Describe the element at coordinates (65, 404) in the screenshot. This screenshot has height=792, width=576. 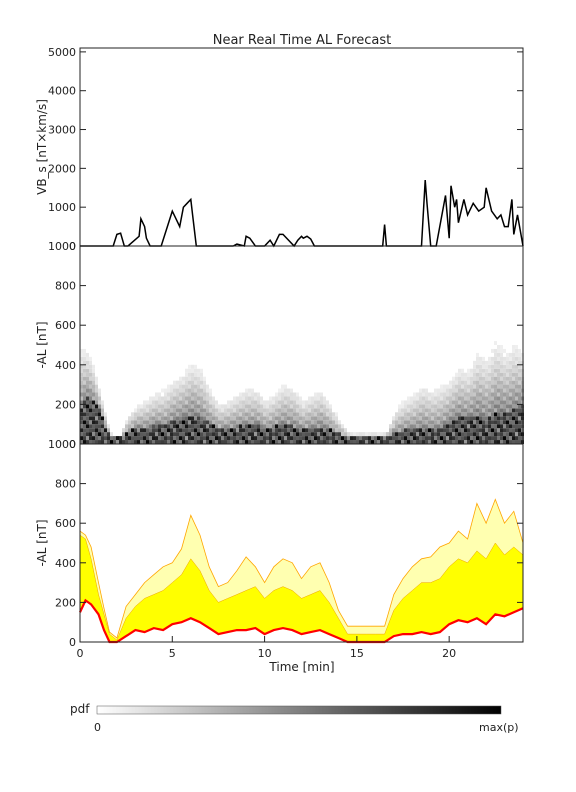
I see `heatmap-ytick-label: 200` at that location.